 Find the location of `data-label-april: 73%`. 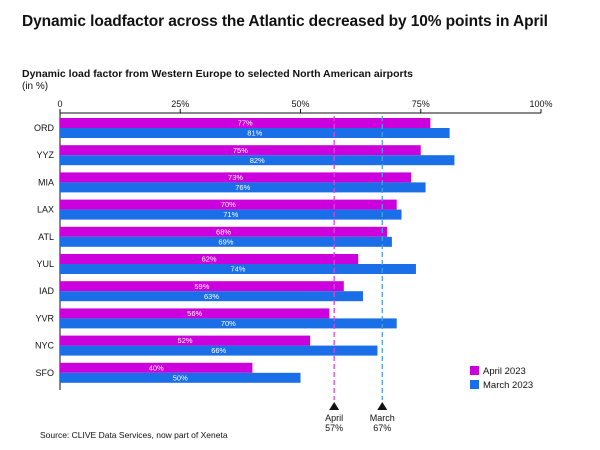

data-label-april: 73% is located at coordinates (235, 177).